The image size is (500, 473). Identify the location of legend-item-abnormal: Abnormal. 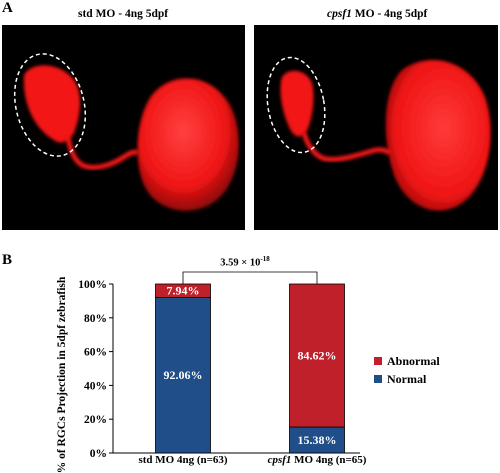
(407, 361).